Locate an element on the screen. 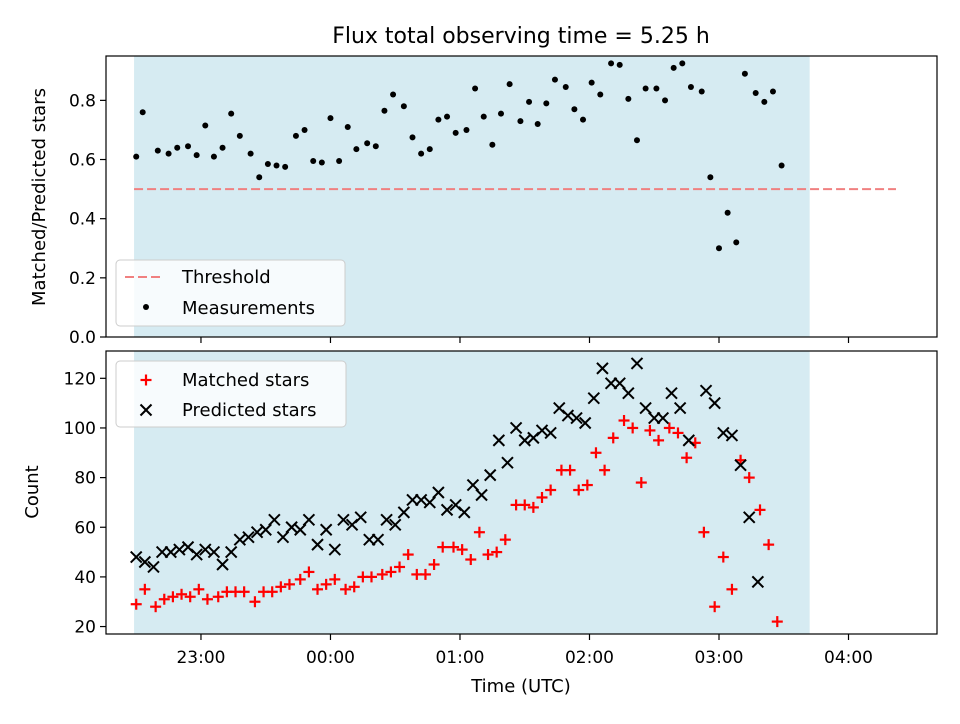  legend-measurement-swatch is located at coordinates (146, 307).